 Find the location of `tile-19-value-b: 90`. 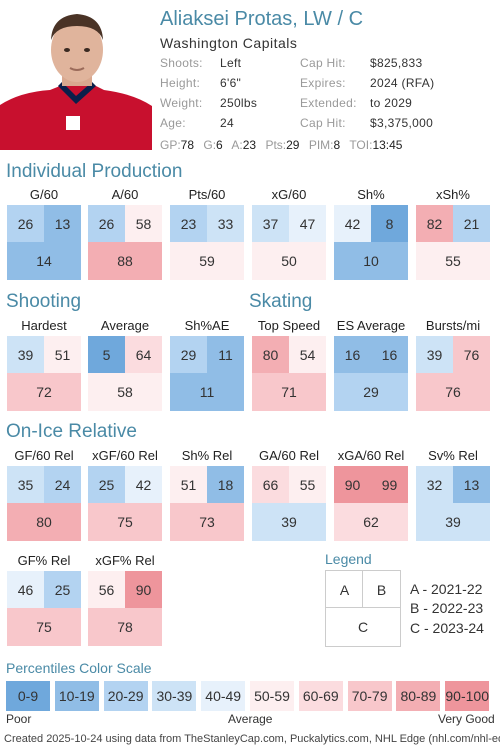

tile-19-value-b: 90 is located at coordinates (143, 589).